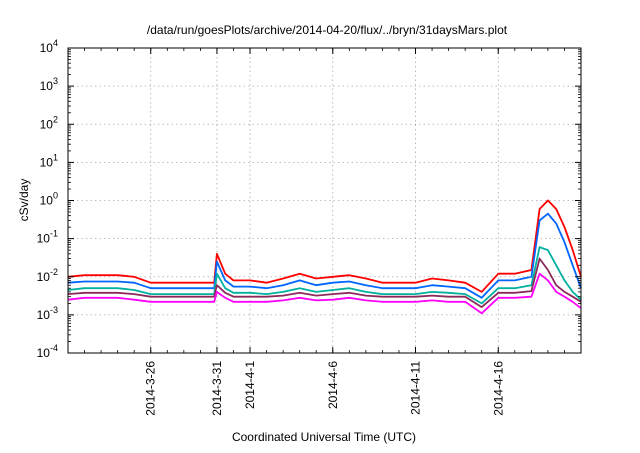 This screenshot has width=640, height=453. I want to click on y-tick-label: 10⁻³, so click(47, 313).